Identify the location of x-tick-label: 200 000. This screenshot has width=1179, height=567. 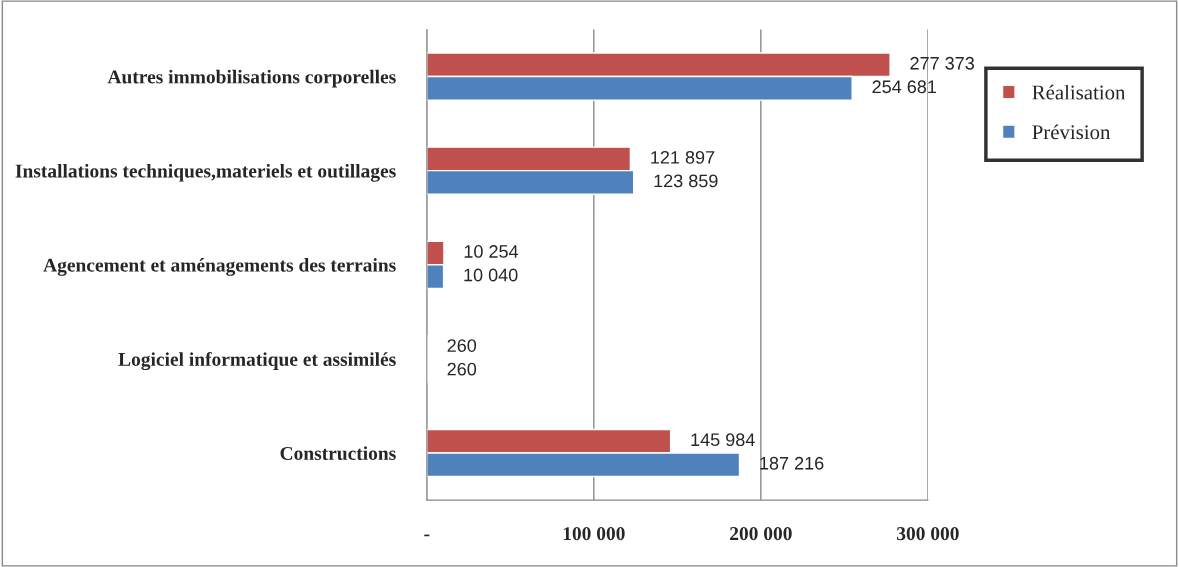
(761, 534).